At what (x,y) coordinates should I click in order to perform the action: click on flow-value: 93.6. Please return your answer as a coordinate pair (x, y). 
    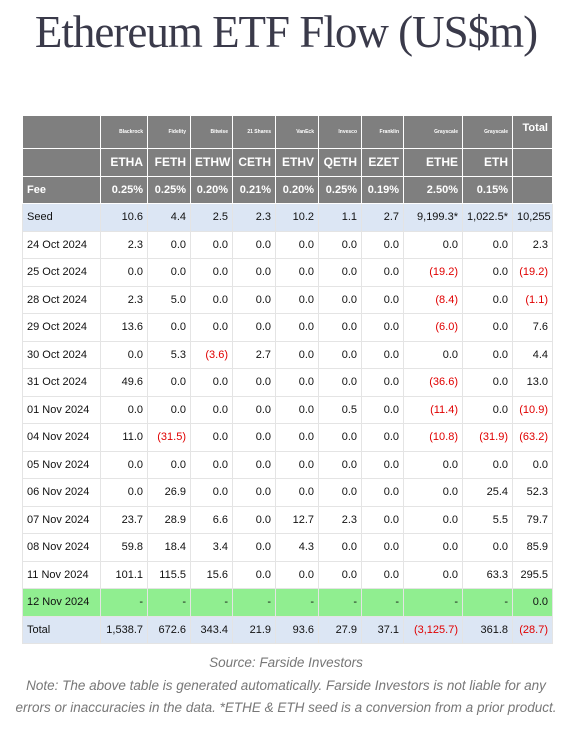
    Looking at the image, I should click on (297, 629).